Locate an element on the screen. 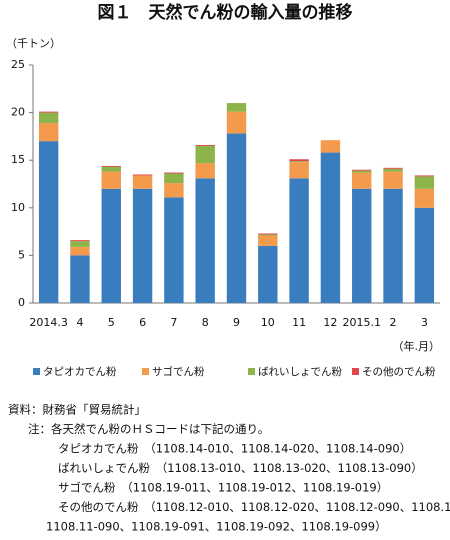 This screenshot has height=540, width=450. x-tick-label: 2 is located at coordinates (393, 322).